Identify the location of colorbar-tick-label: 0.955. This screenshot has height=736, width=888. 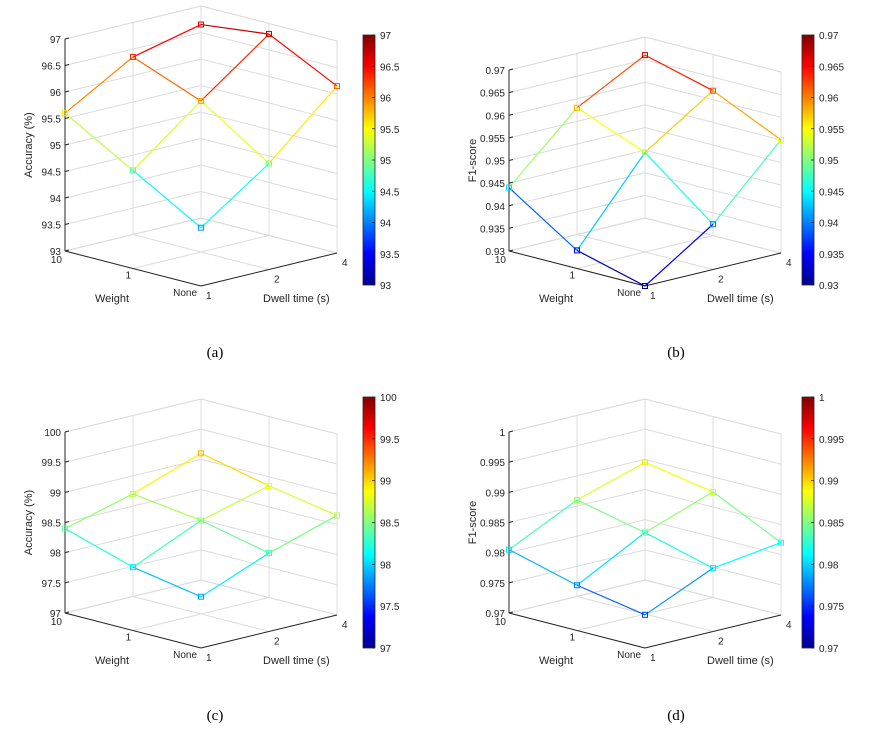
(831, 130).